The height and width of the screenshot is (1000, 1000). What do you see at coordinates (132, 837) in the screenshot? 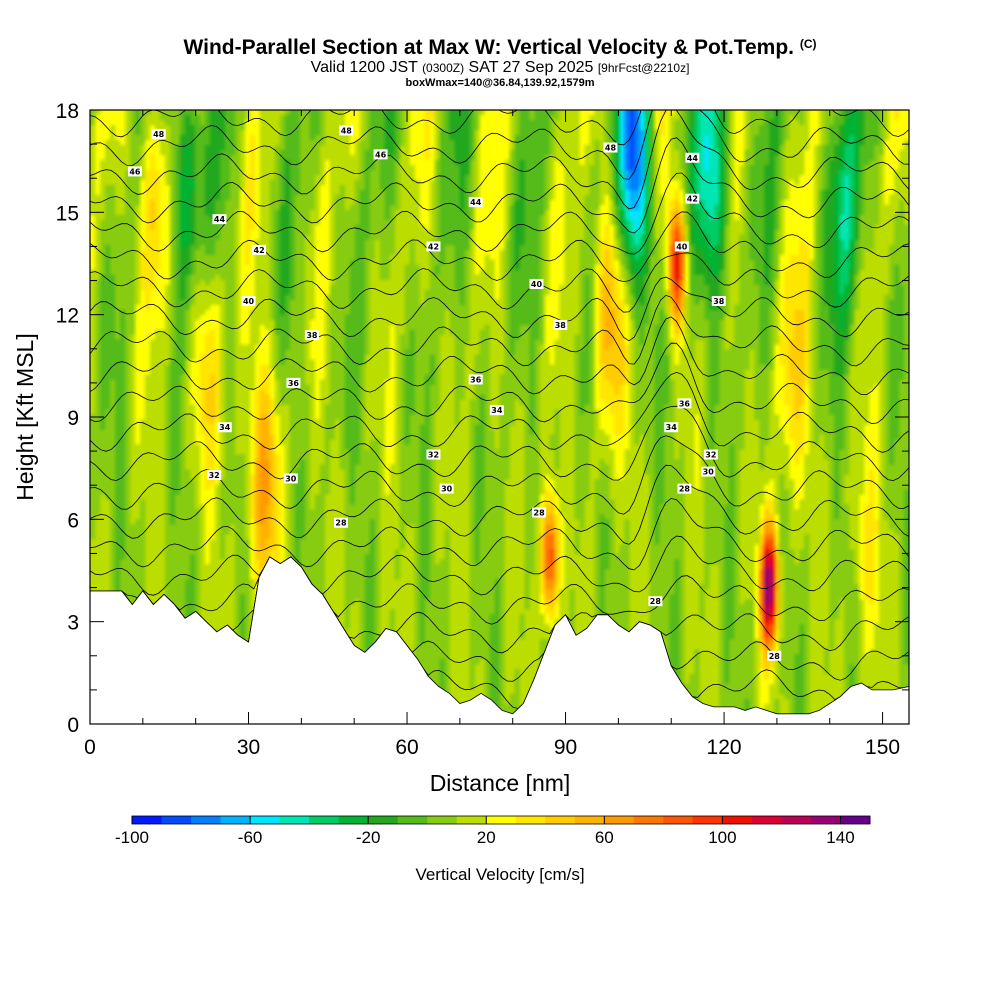
I see `colorbar-tick-label: -100` at bounding box center [132, 837].